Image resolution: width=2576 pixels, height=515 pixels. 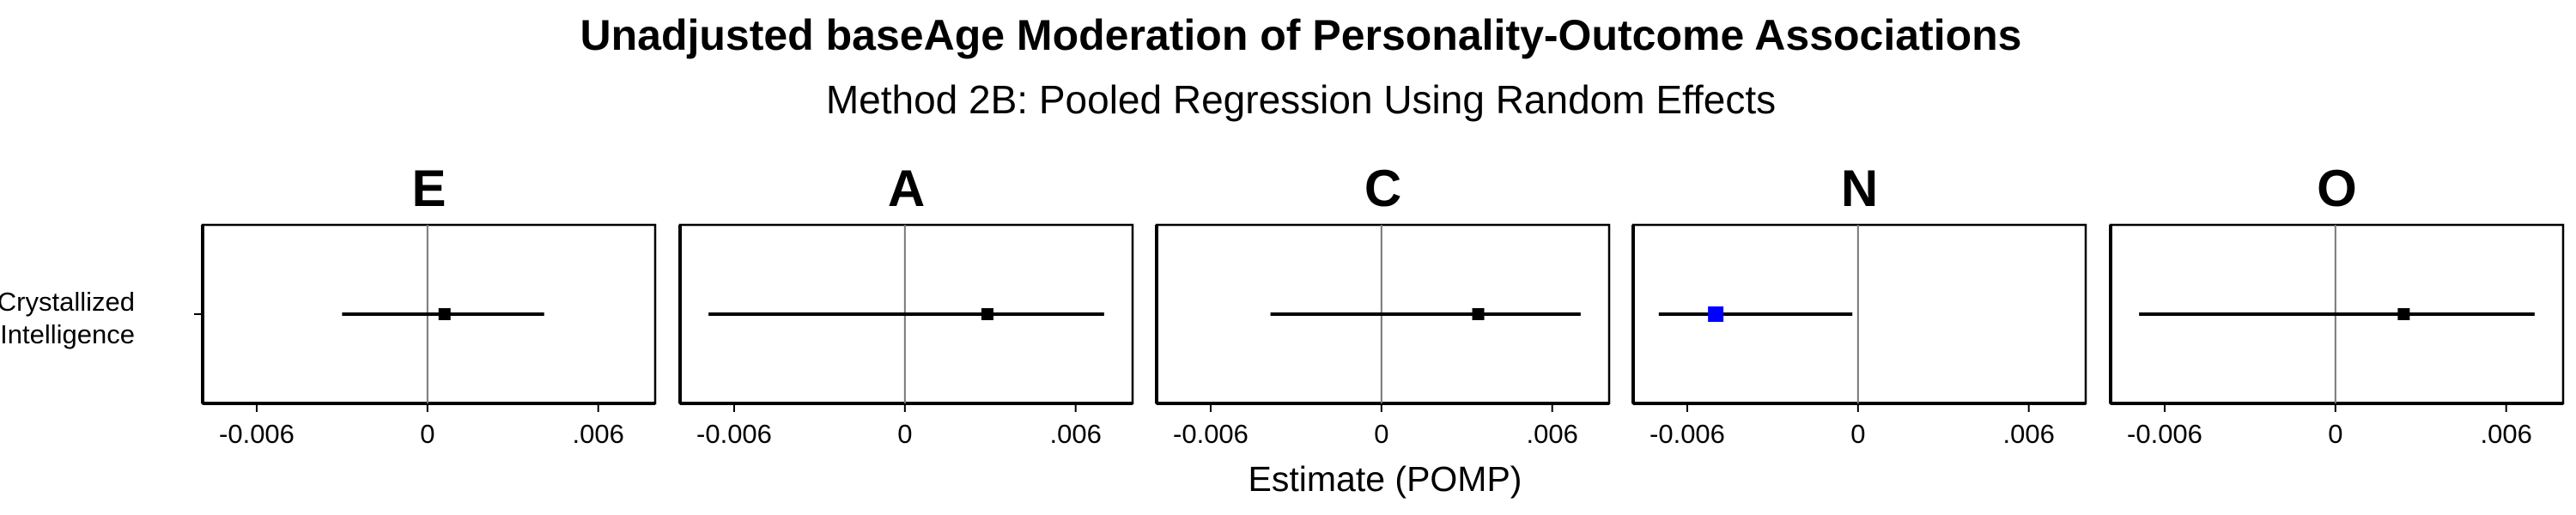 What do you see at coordinates (67, 334) in the screenshot?
I see `row-label-line-2: Intelligence` at bounding box center [67, 334].